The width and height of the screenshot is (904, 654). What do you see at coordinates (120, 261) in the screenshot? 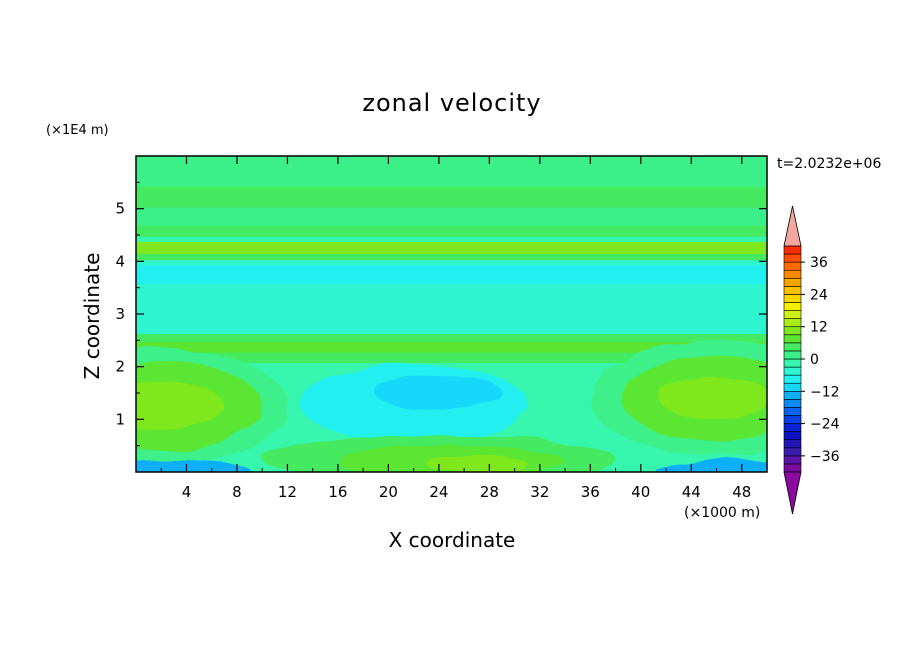
I see `y-tick-label-4: 4` at bounding box center [120, 261].